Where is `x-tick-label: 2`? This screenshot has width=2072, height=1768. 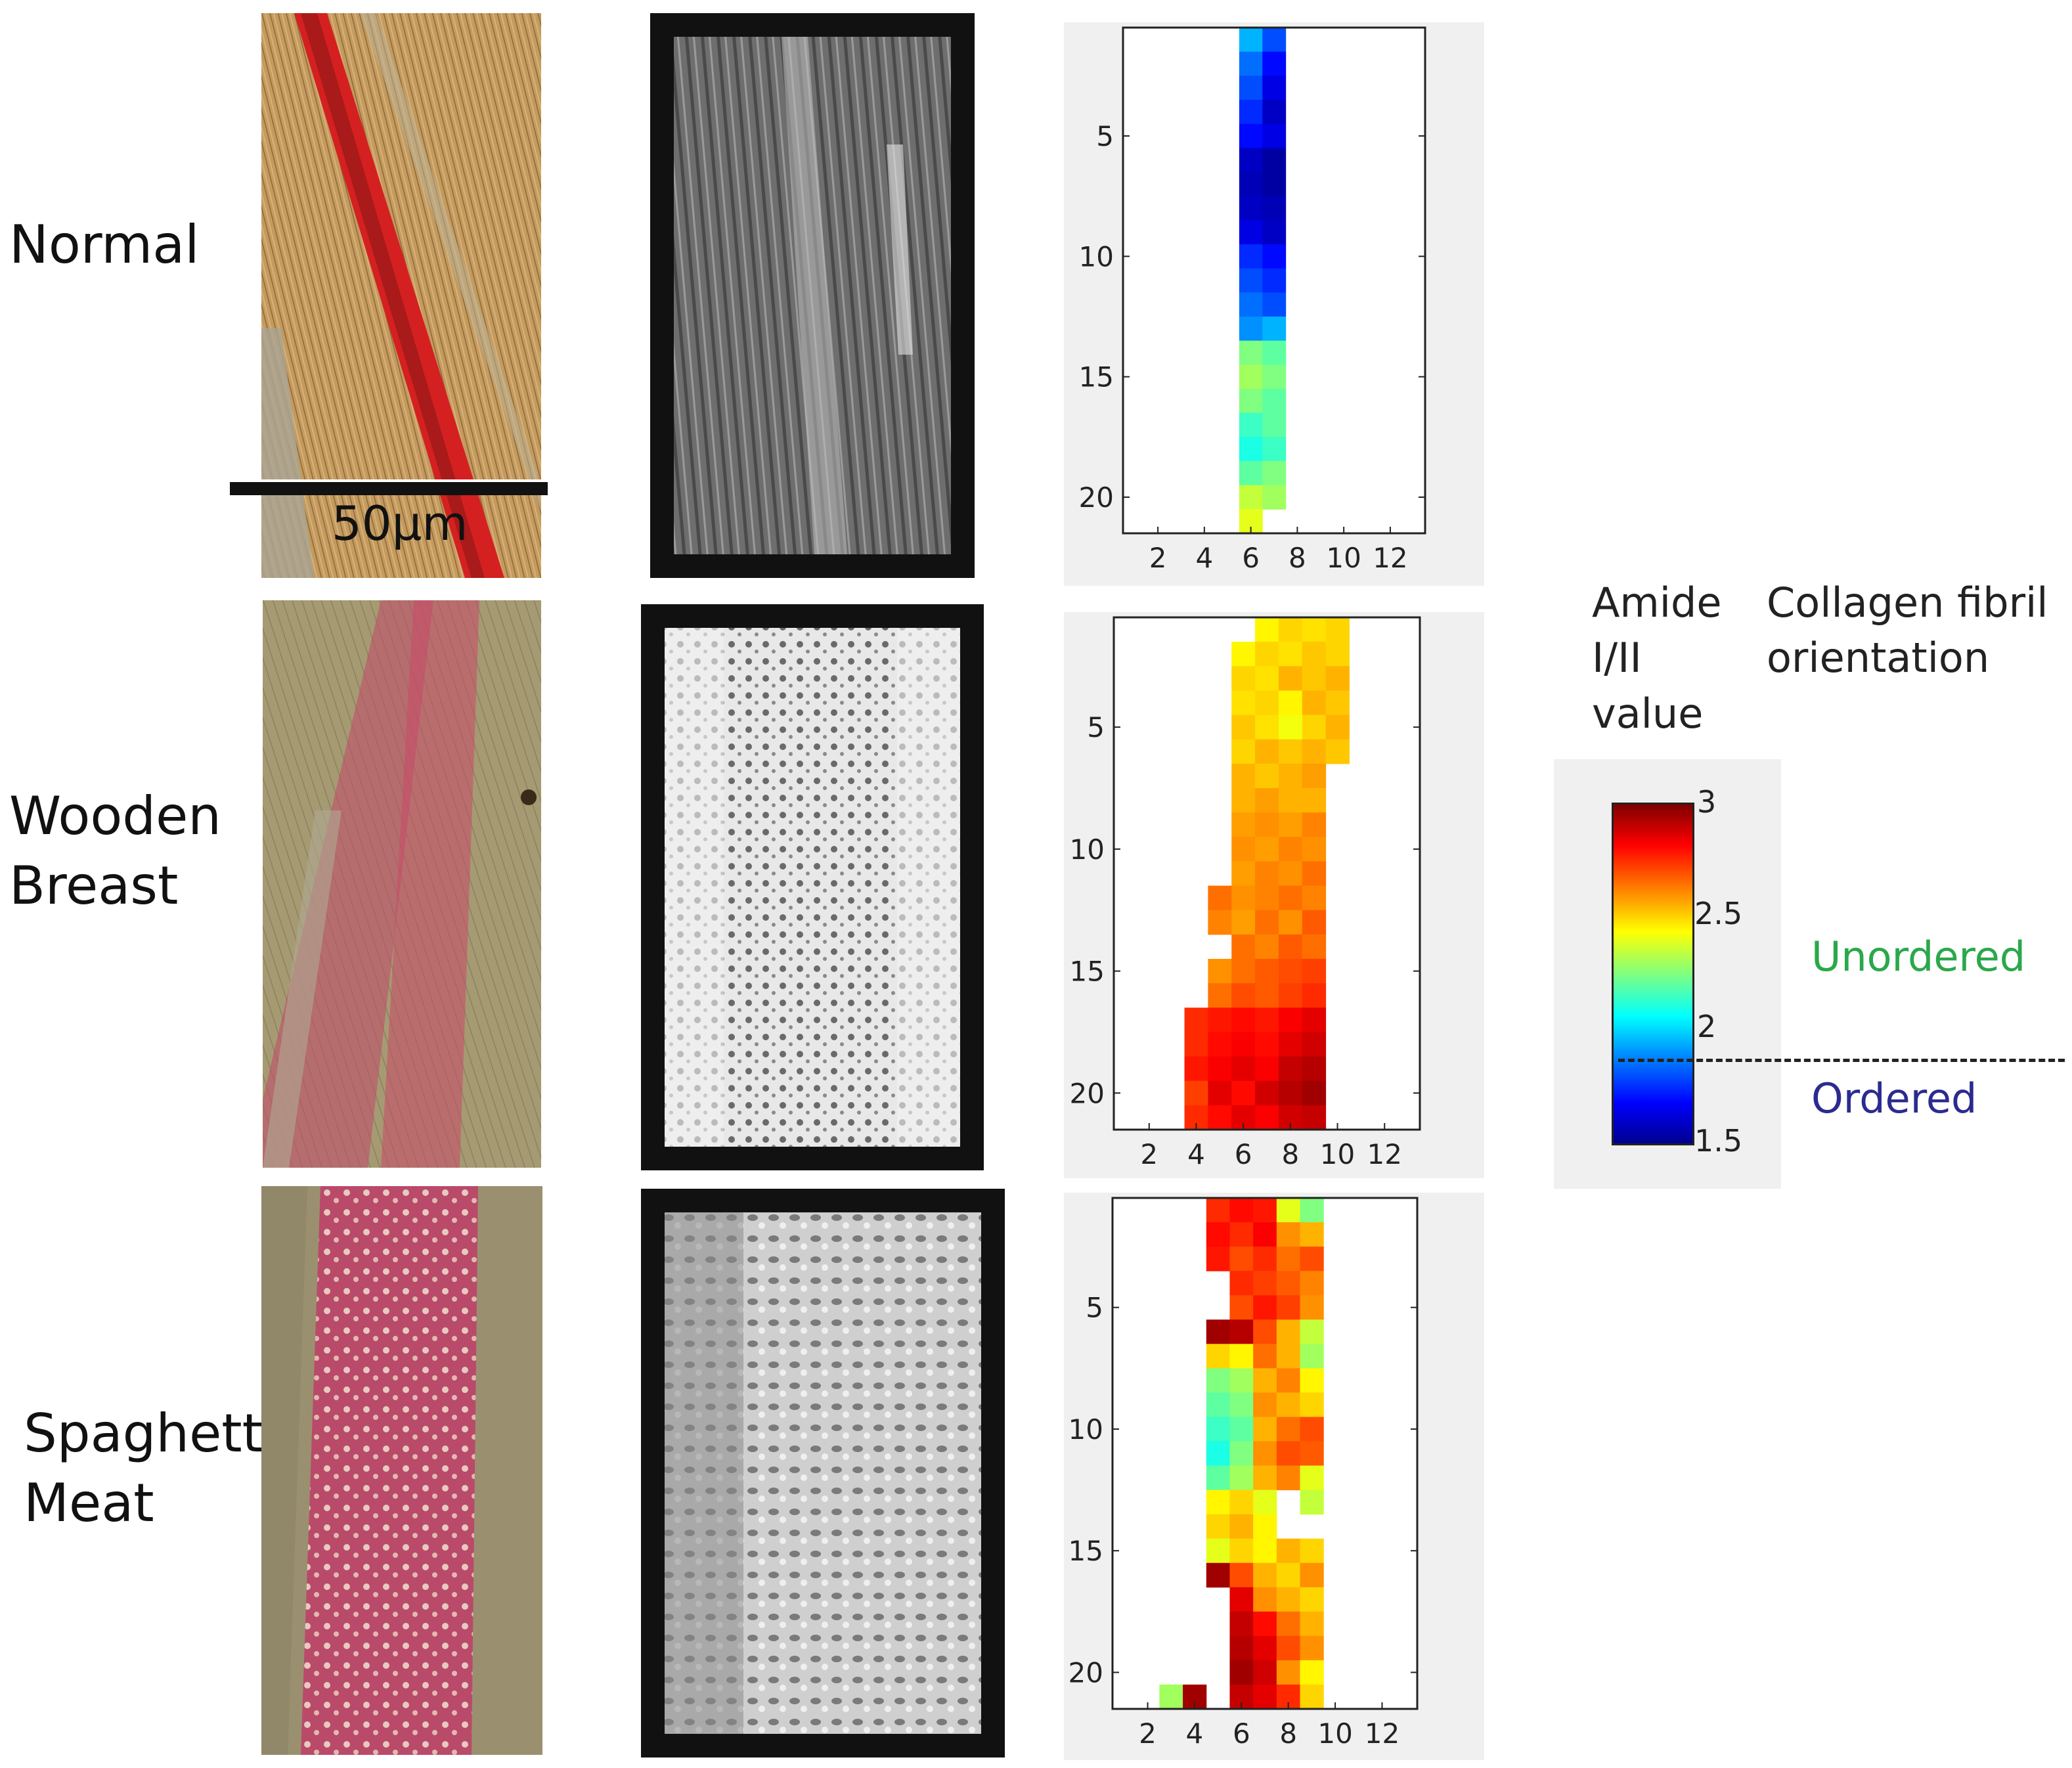 x-tick-label: 2 is located at coordinates (1149, 1154).